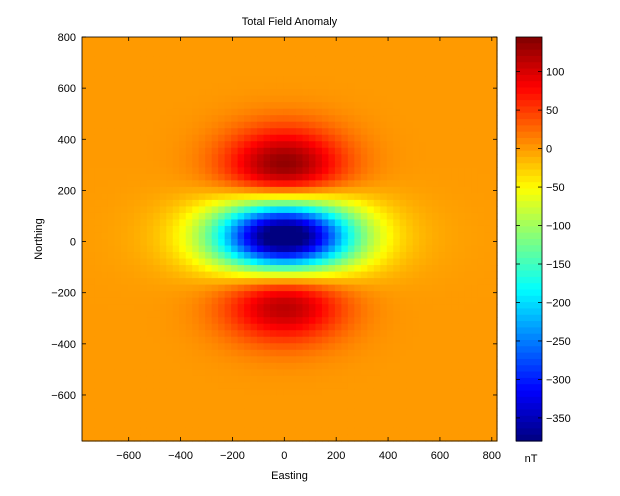 The image size is (620, 496). Describe the element at coordinates (440, 456) in the screenshot. I see `x-tick-label: 600` at that location.